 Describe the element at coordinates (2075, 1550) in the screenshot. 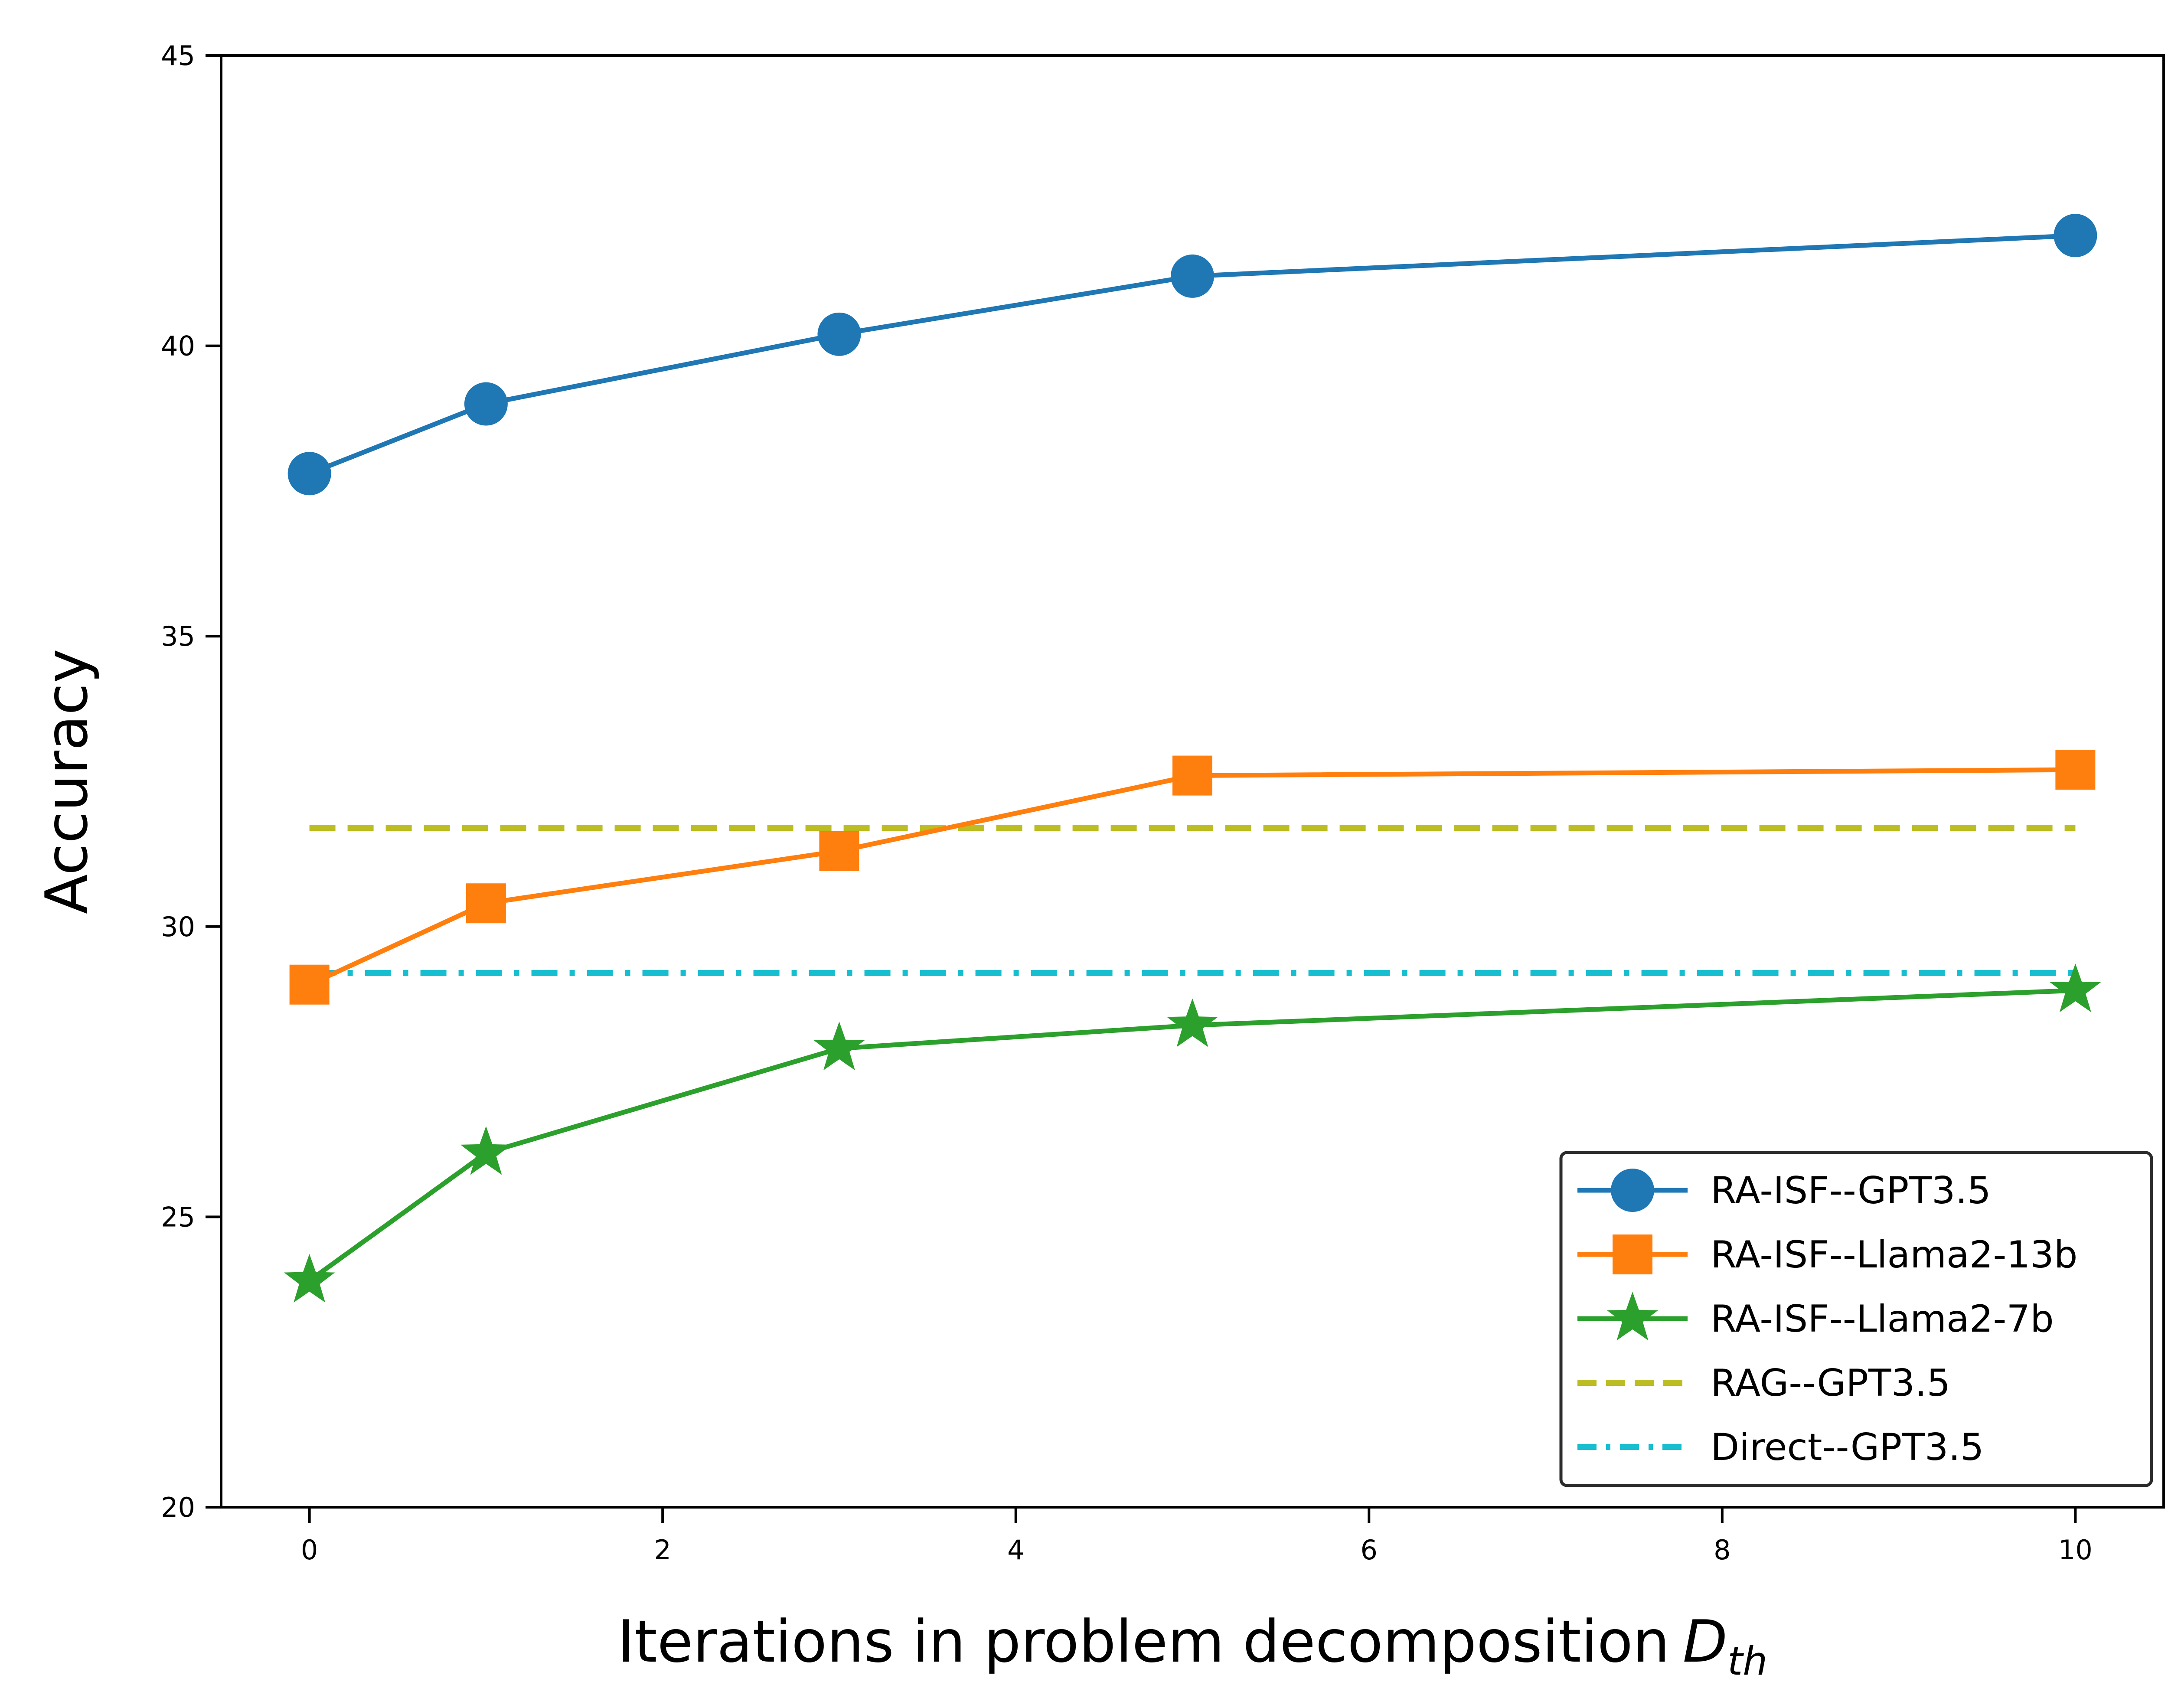

I see `x-tick-label: 10` at that location.